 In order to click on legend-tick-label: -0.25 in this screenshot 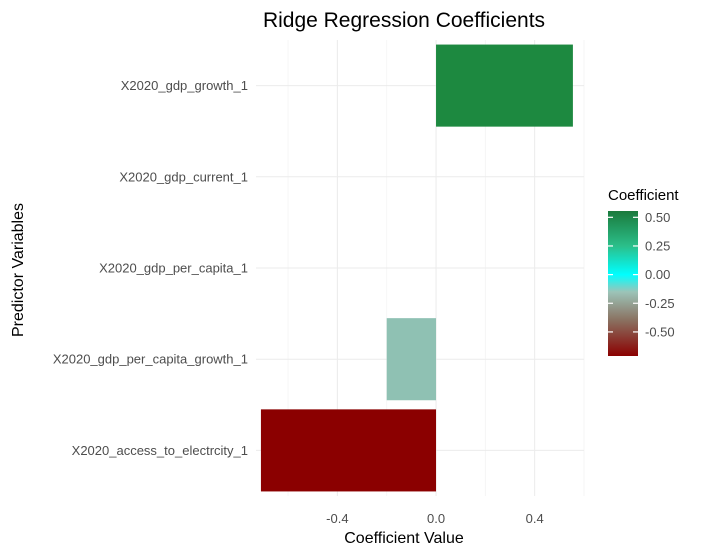, I will do `click(660, 303)`.